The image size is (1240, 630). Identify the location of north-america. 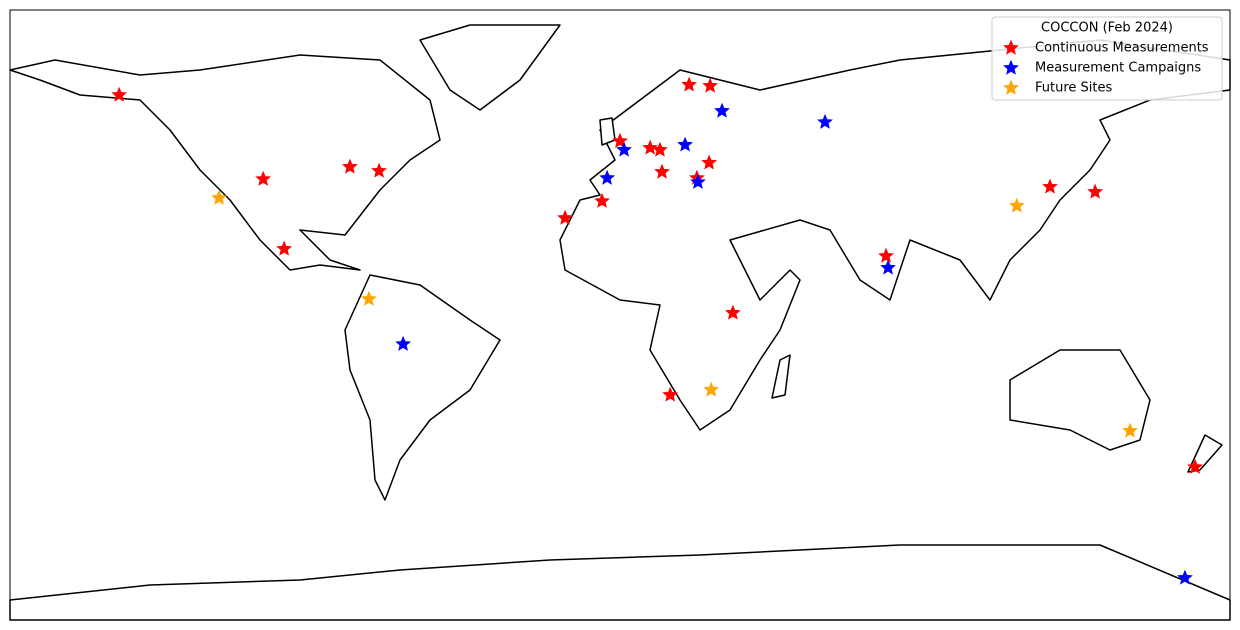
(225, 162).